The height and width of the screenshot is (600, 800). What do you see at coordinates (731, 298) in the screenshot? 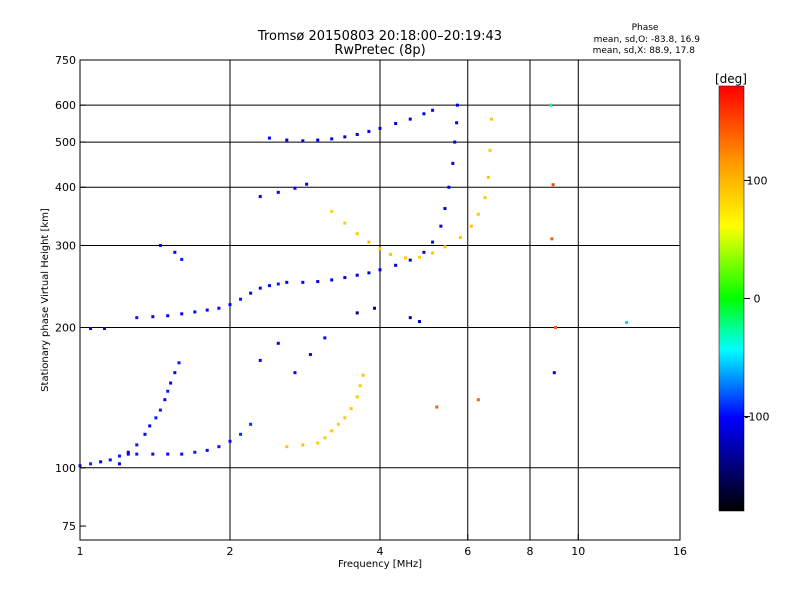
I see `colorbar` at bounding box center [731, 298].